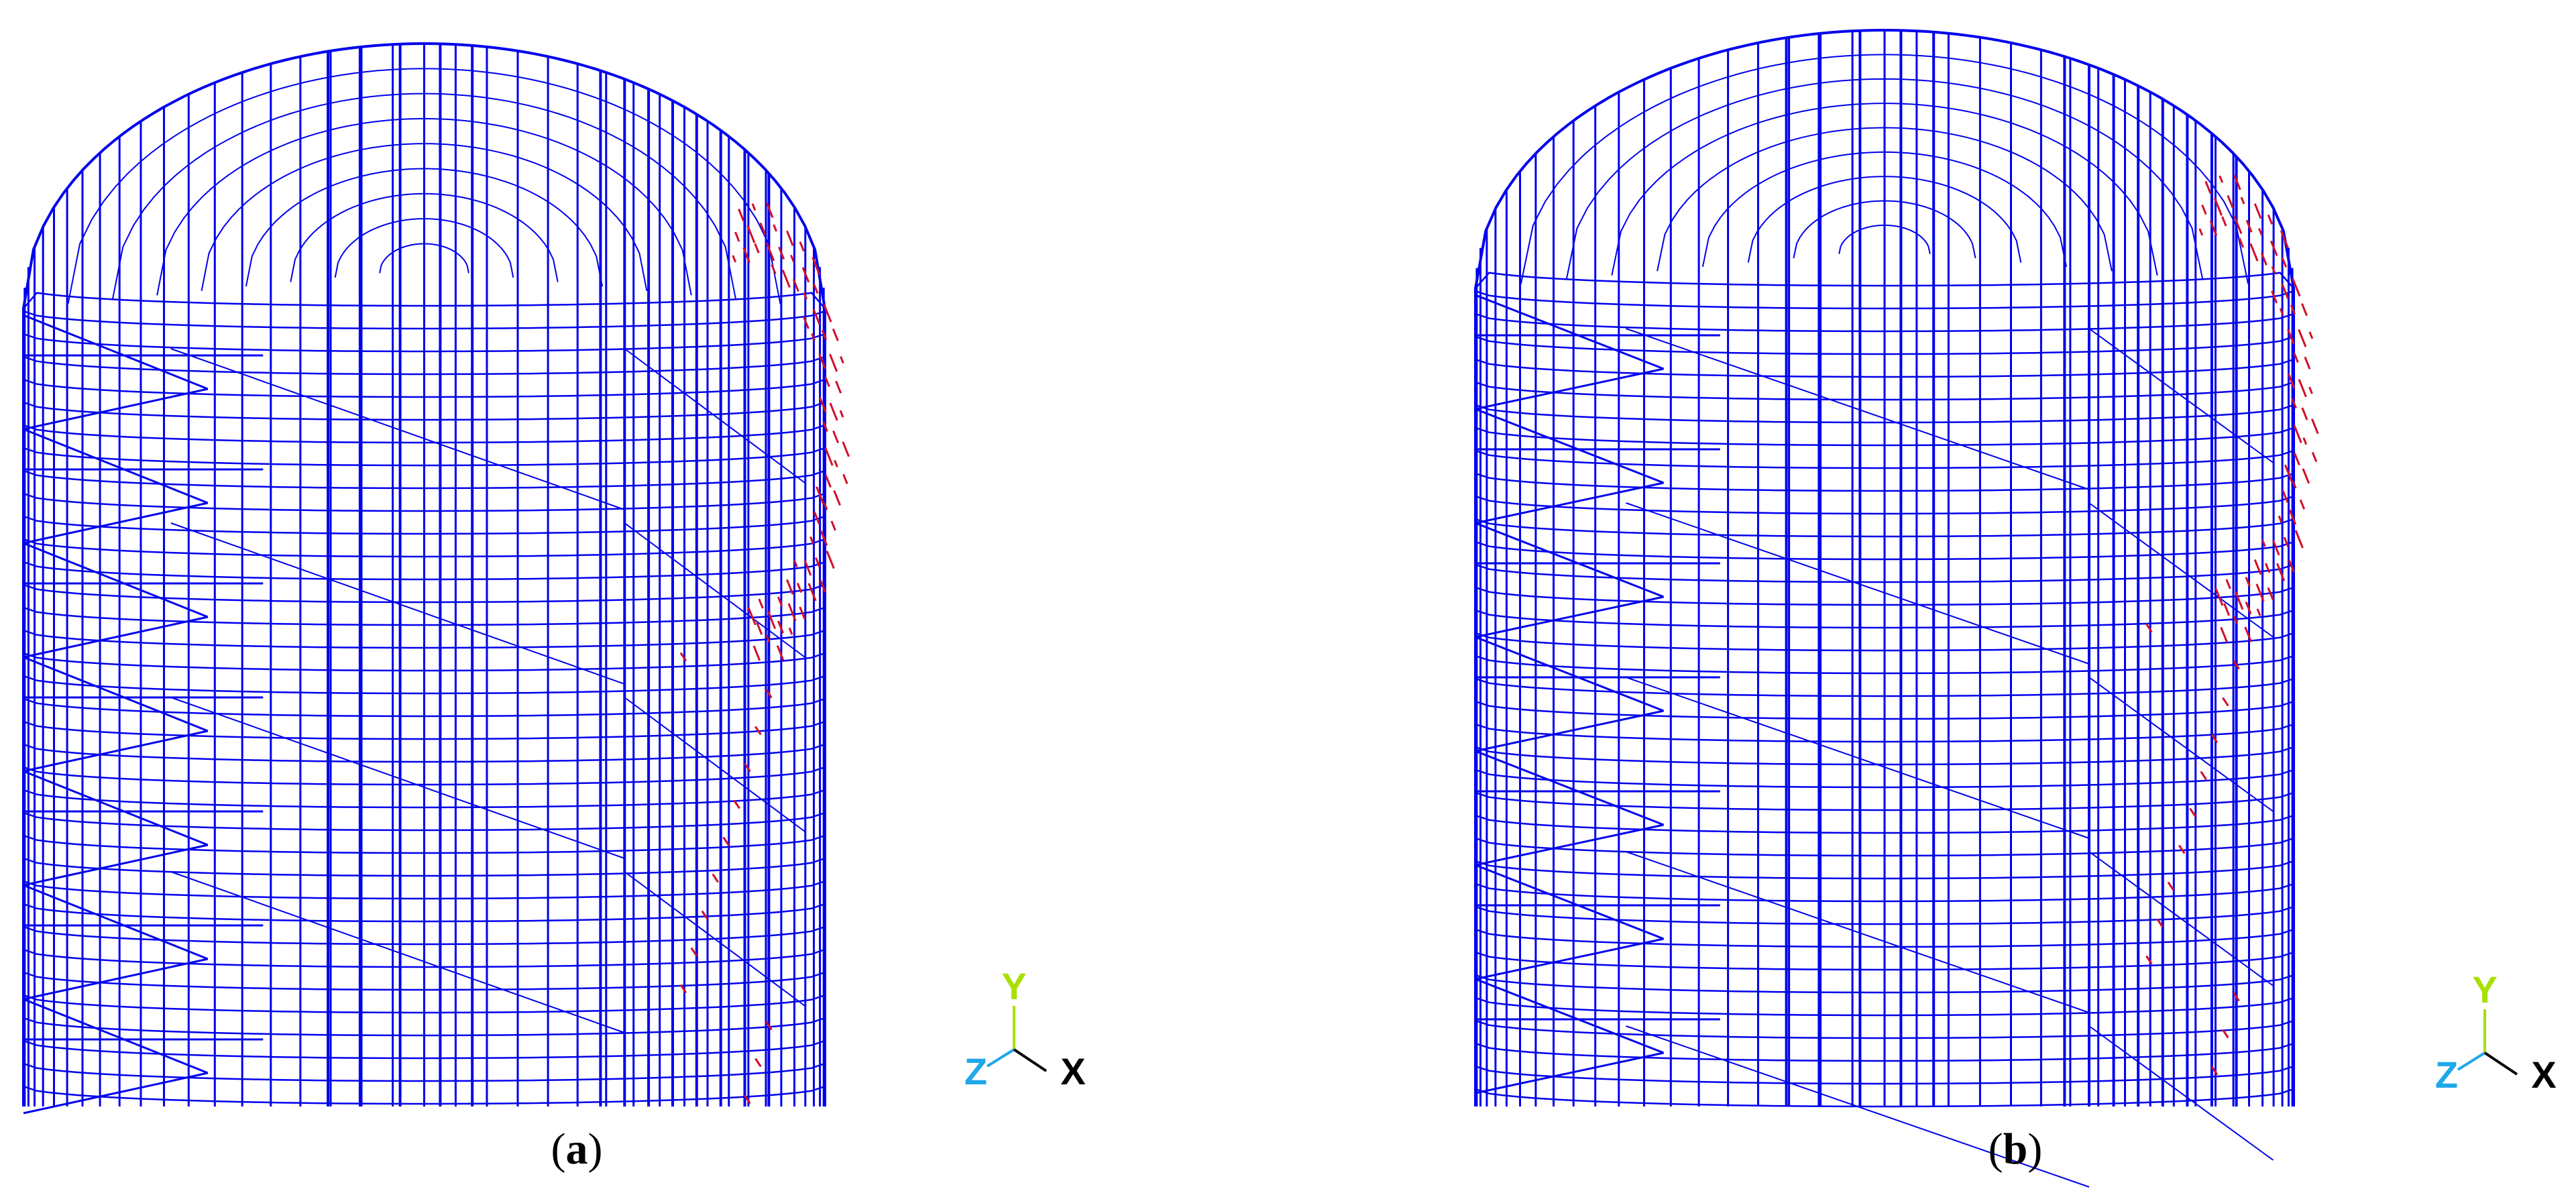  What do you see at coordinates (424, 237) in the screenshot?
I see `cap-arc-a` at bounding box center [424, 237].